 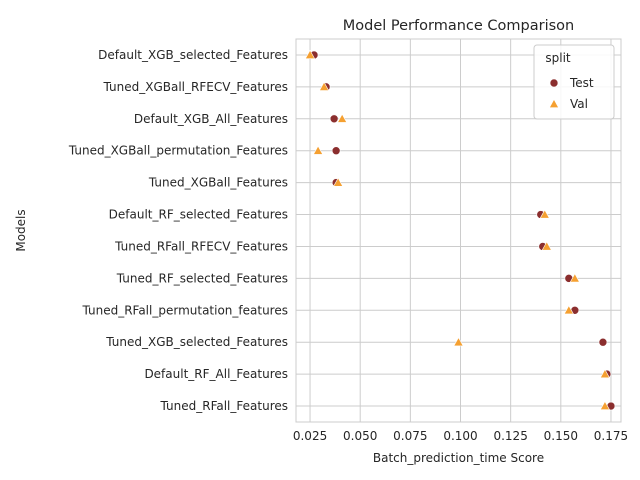 I want to click on legend-label-test: Test, so click(x=581, y=83).